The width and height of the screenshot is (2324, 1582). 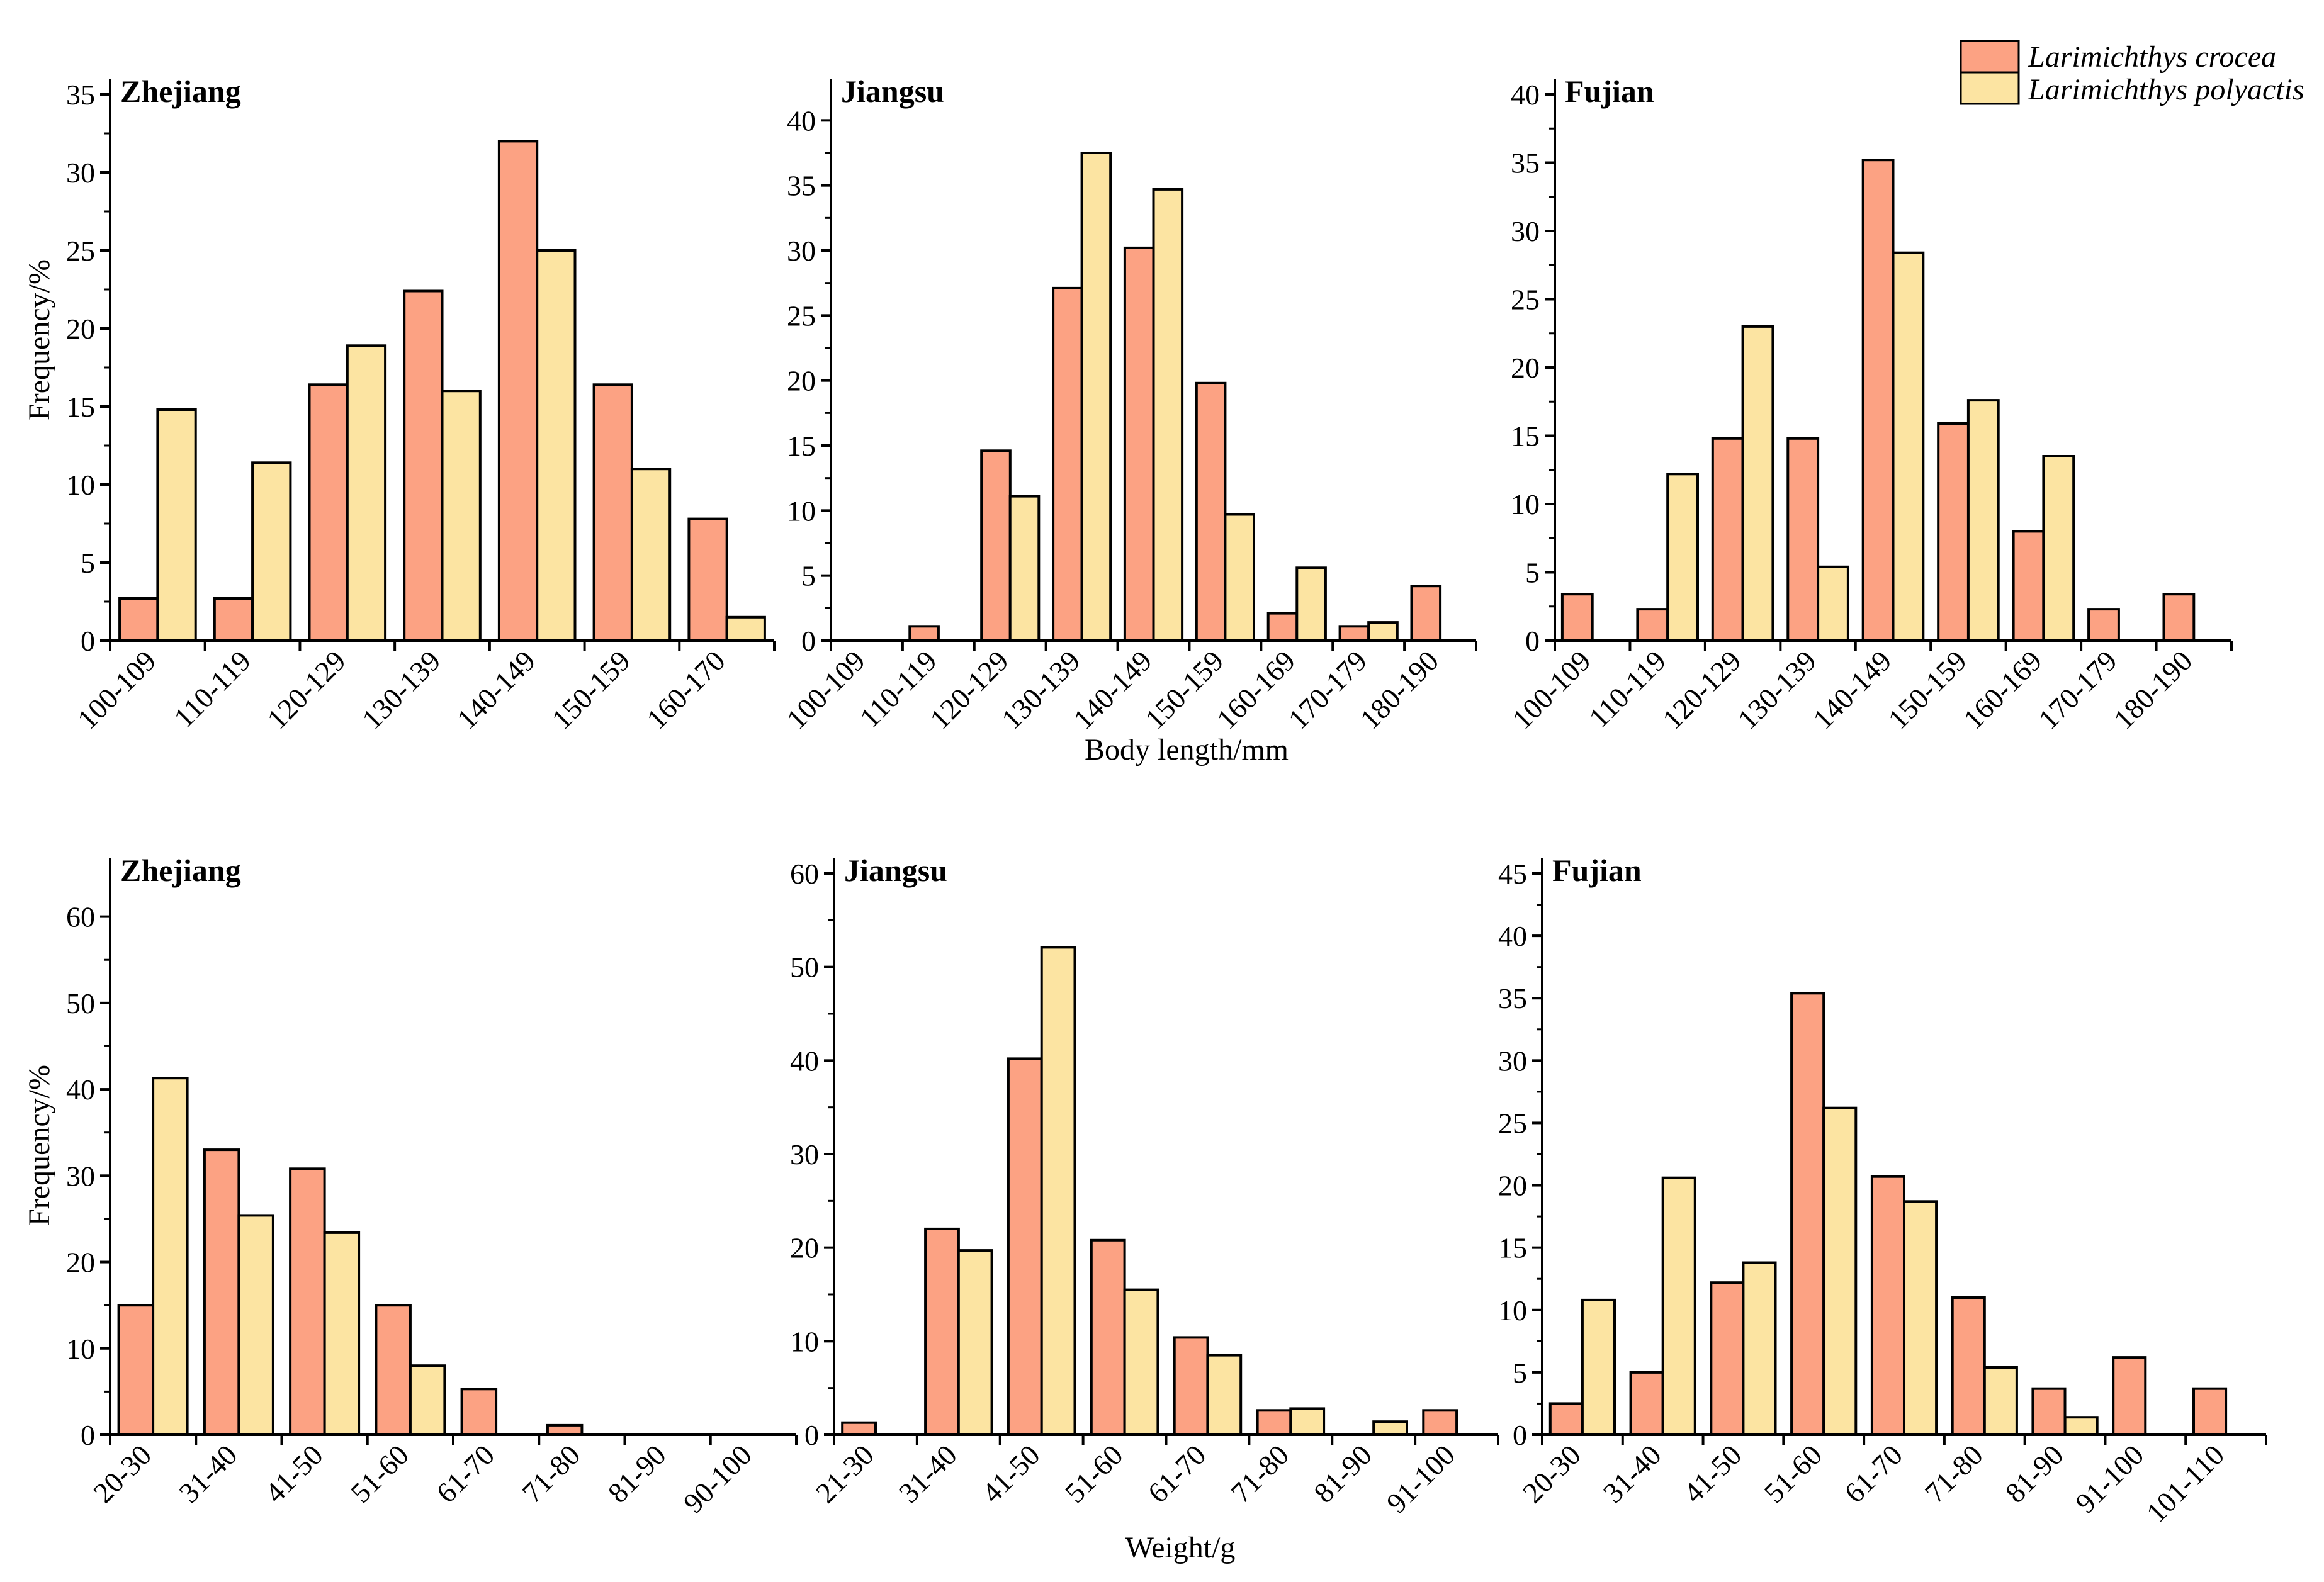 What do you see at coordinates (1632, 1474) in the screenshot?
I see `x-tick-label: 31-40` at bounding box center [1632, 1474].